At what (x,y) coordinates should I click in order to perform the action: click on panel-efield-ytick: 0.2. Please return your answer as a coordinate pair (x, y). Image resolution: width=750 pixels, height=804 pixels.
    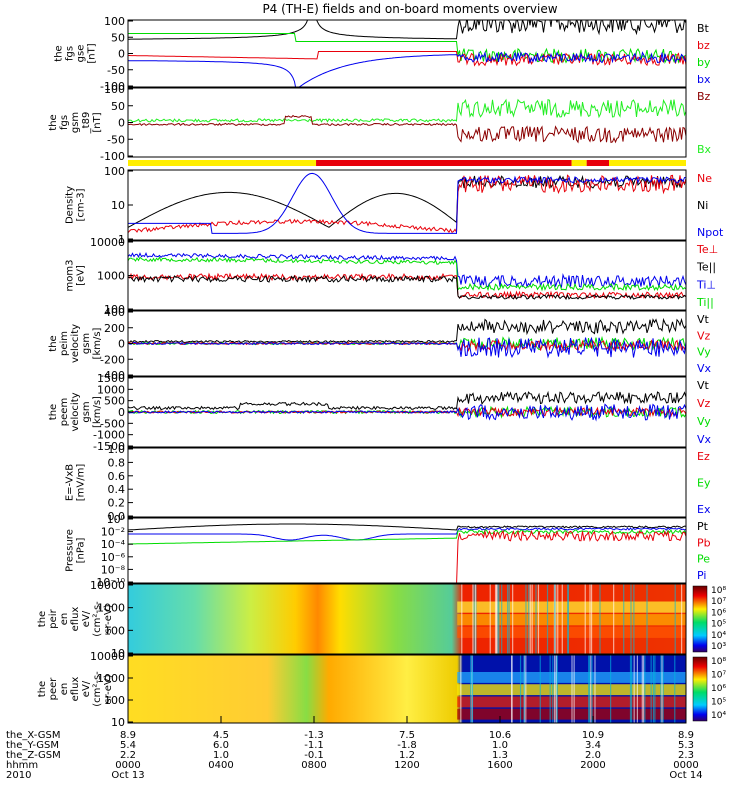
    Looking at the image, I should click on (117, 503).